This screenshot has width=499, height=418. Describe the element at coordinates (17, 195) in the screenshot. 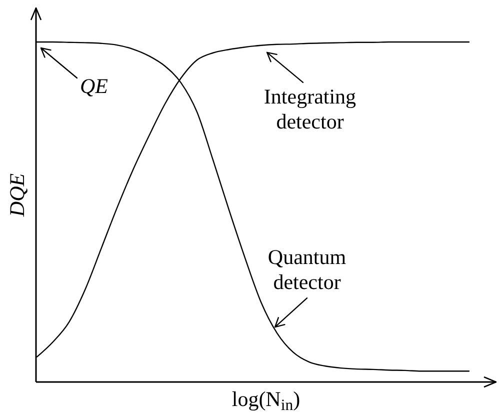

I see `y-axis-title: DQE` at that location.